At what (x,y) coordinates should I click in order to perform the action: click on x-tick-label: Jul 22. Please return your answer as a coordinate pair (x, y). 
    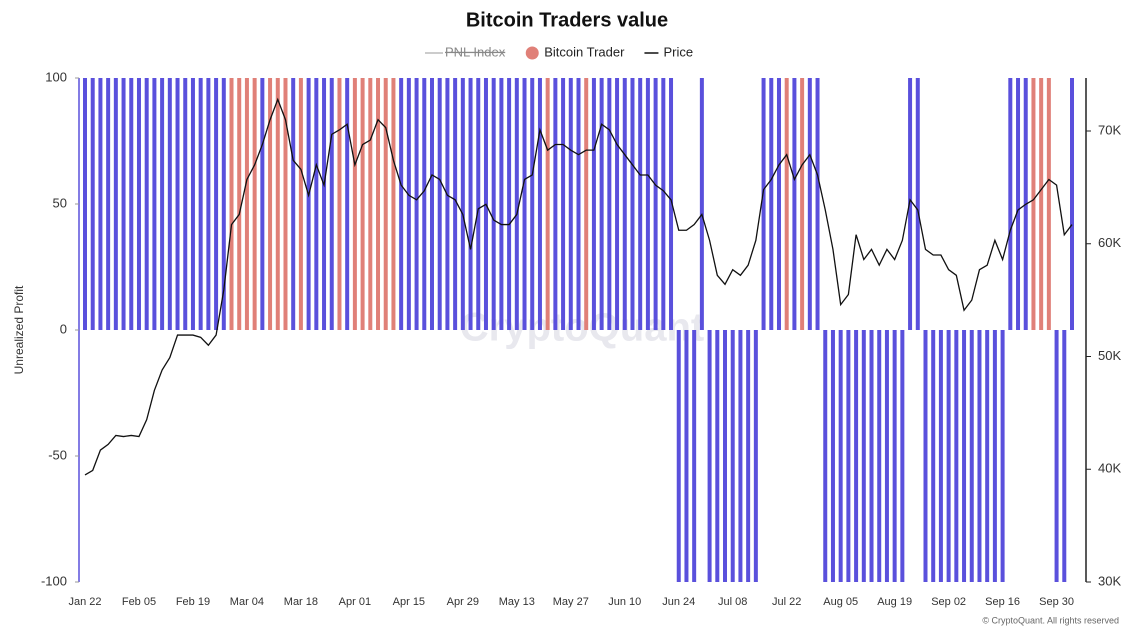
    Looking at the image, I should click on (786, 602).